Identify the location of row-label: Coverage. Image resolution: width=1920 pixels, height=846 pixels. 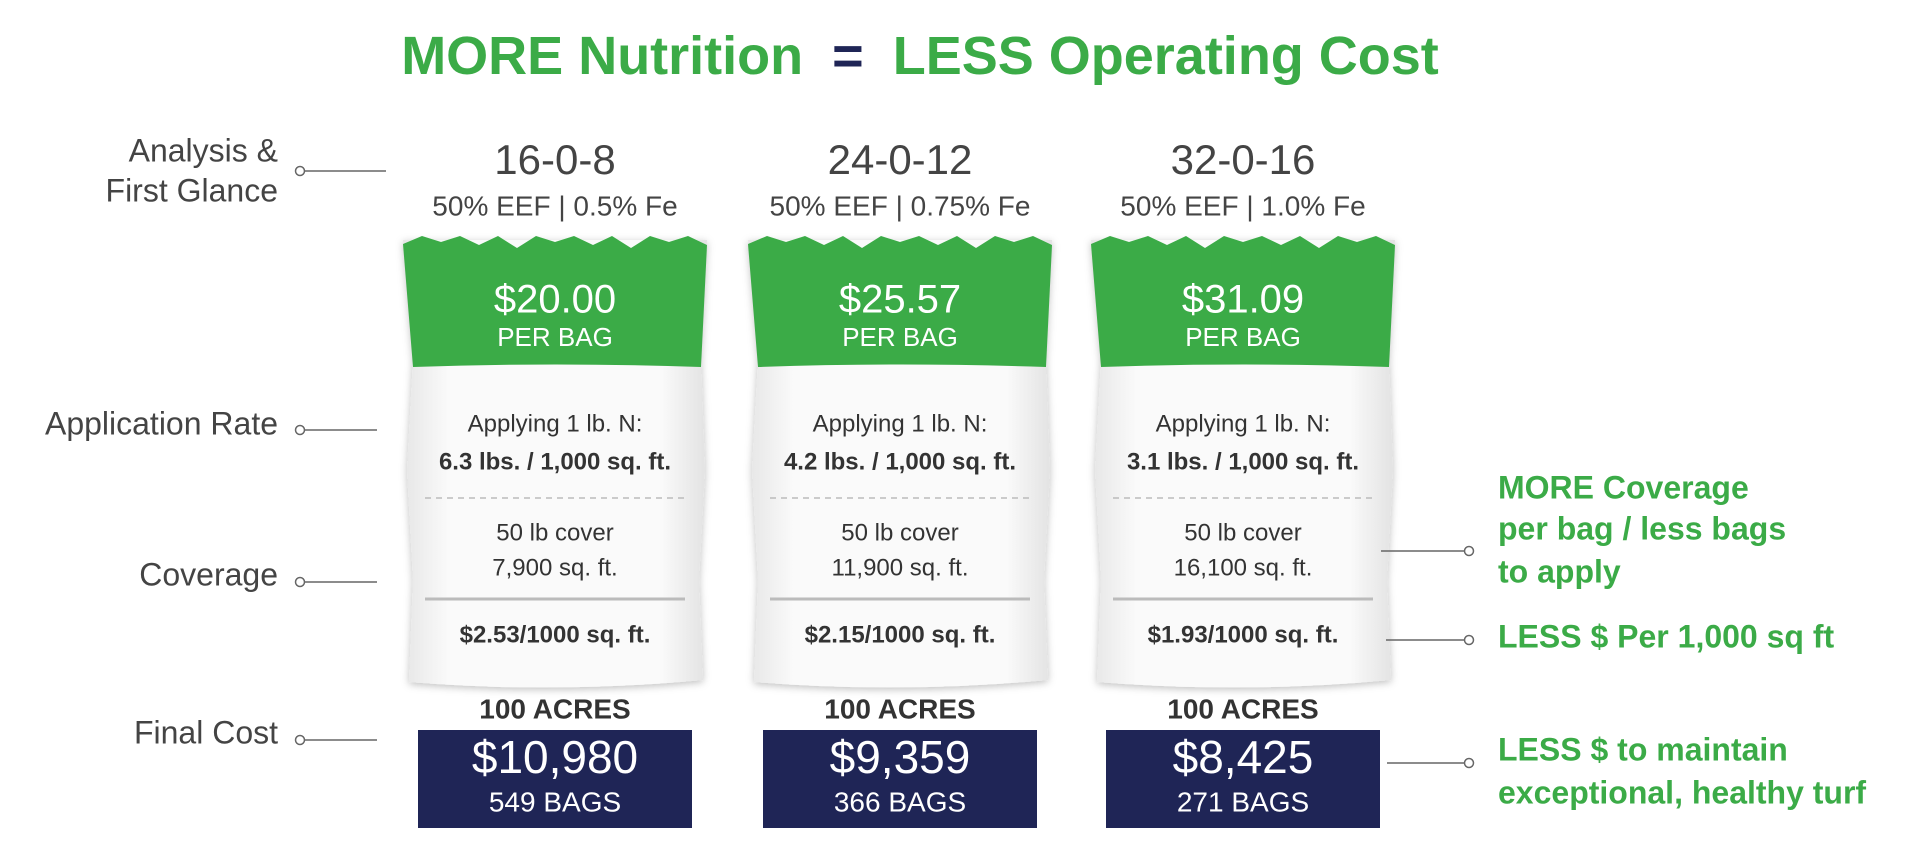
(208, 574).